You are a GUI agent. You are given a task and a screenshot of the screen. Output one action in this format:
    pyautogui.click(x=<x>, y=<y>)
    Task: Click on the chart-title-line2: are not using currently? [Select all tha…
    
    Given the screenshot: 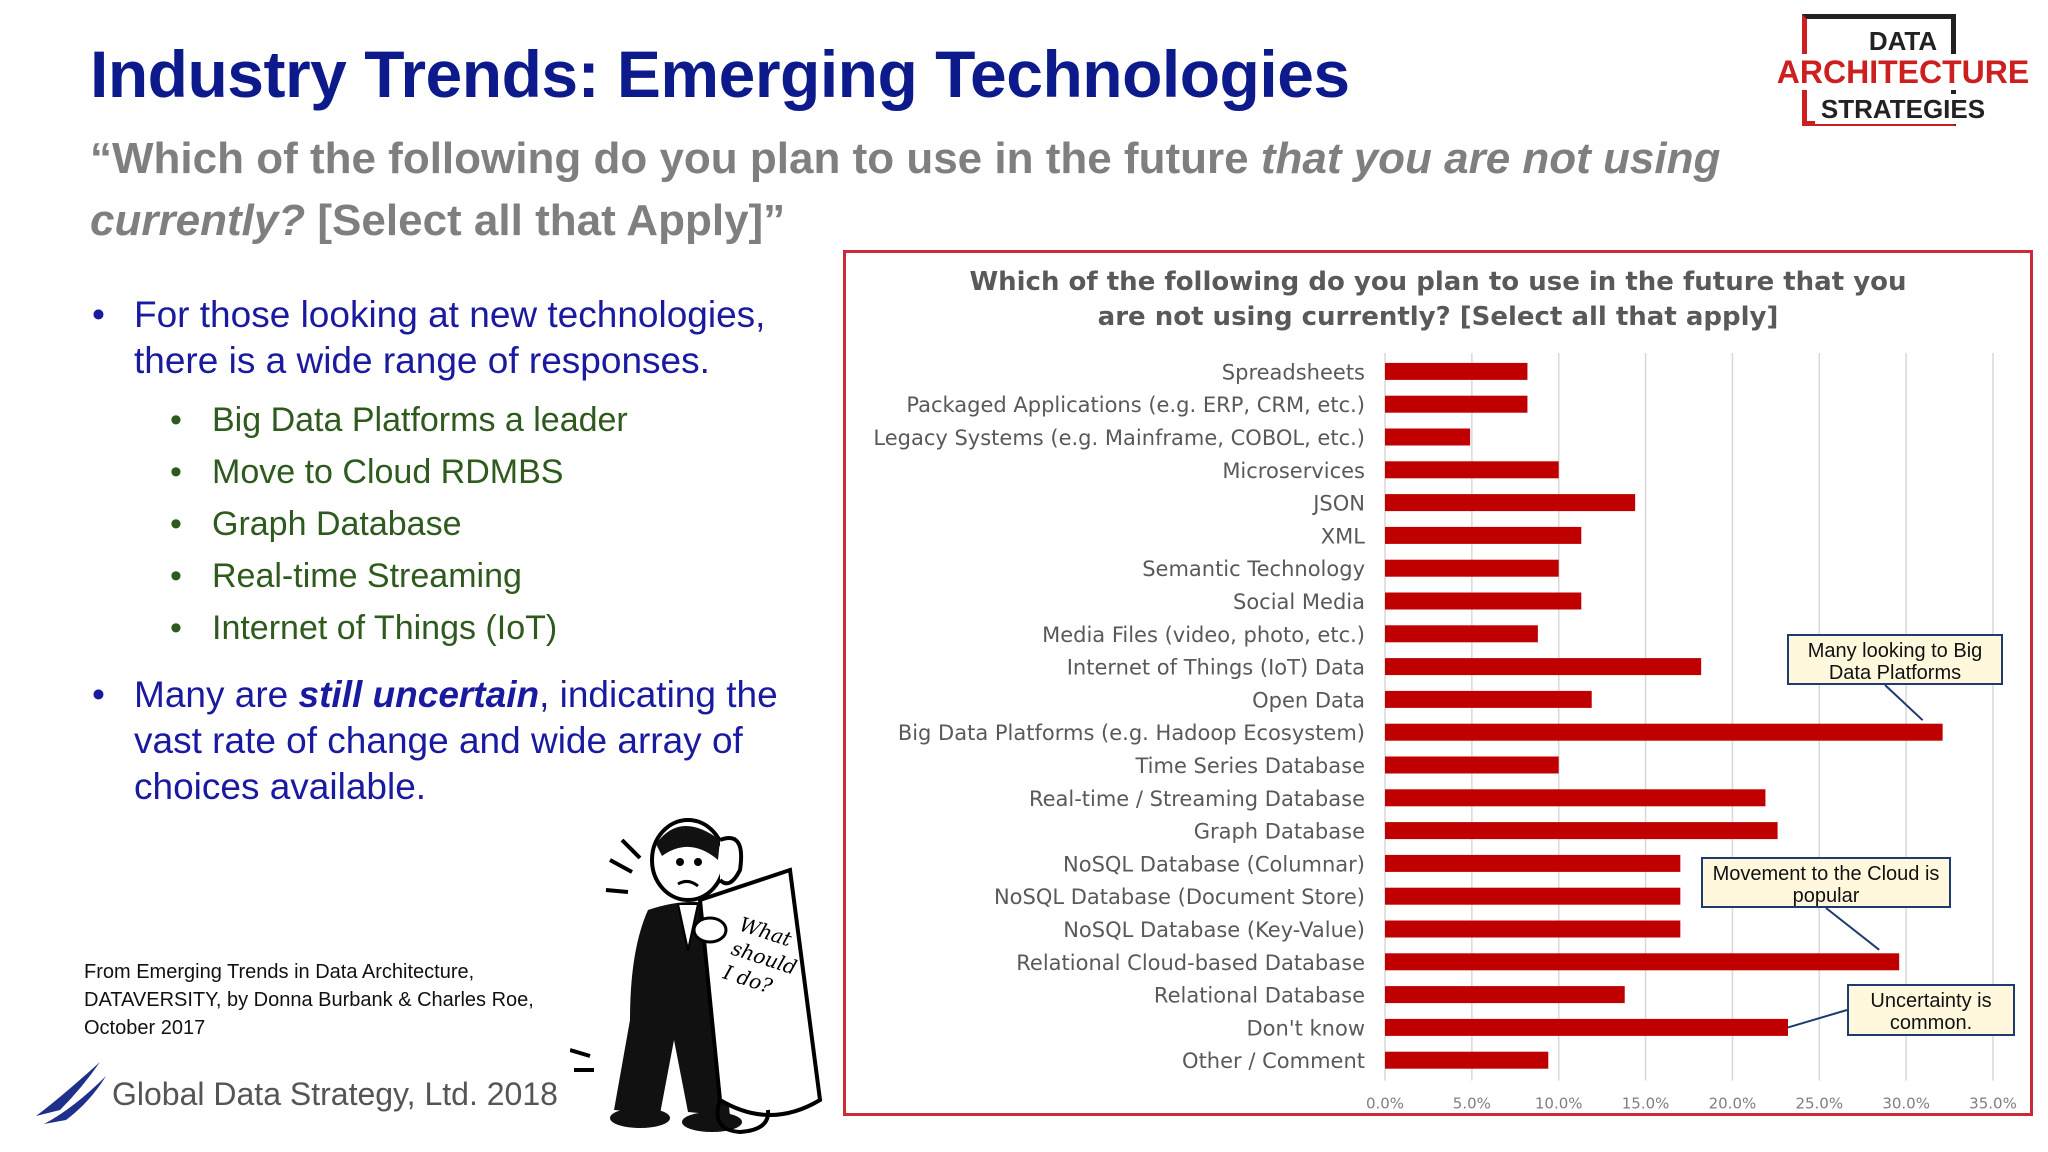 What is the action you would take?
    pyautogui.click(x=1438, y=317)
    